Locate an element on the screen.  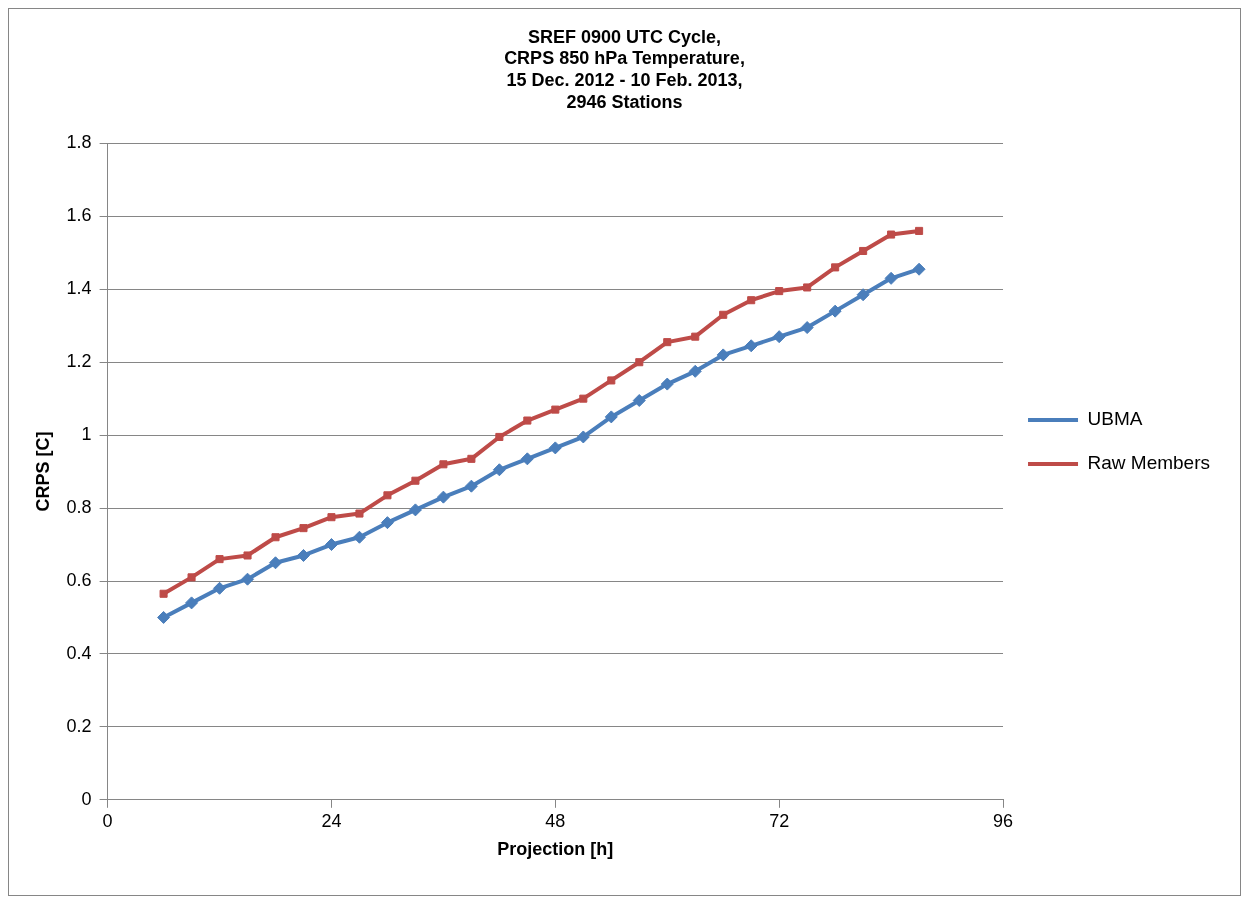
y-tick-label: 1.8 is located at coordinates (79, 142).